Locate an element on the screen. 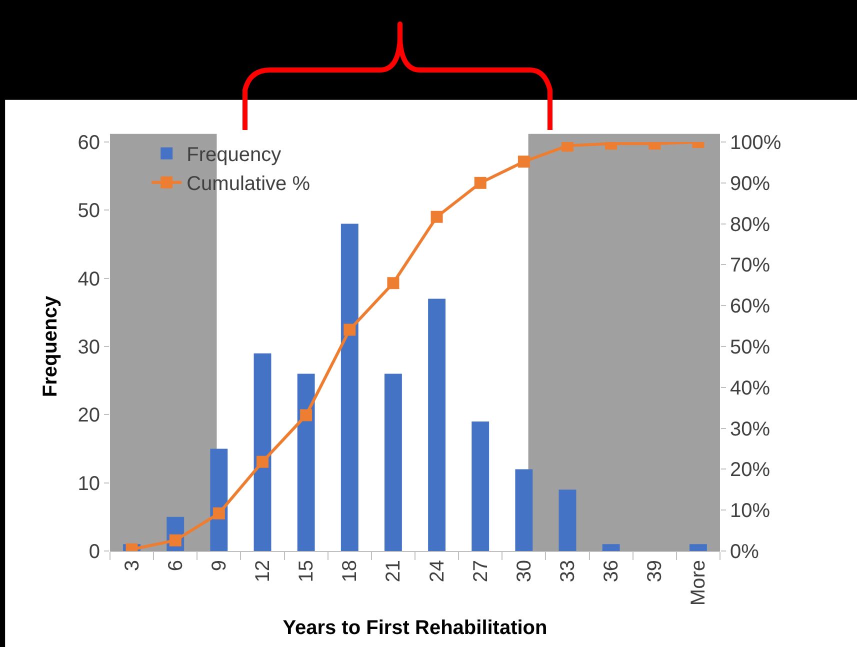  x-tick-label: 3 is located at coordinates (132, 566).